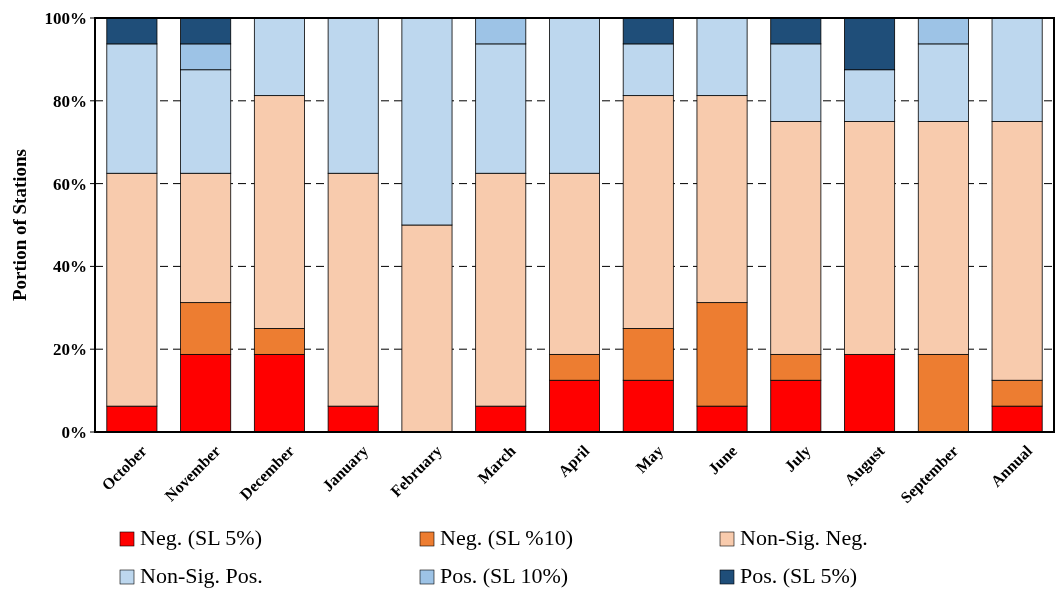  What do you see at coordinates (804, 537) in the screenshot?
I see `legend-label: Non-Sig. Neg.` at bounding box center [804, 537].